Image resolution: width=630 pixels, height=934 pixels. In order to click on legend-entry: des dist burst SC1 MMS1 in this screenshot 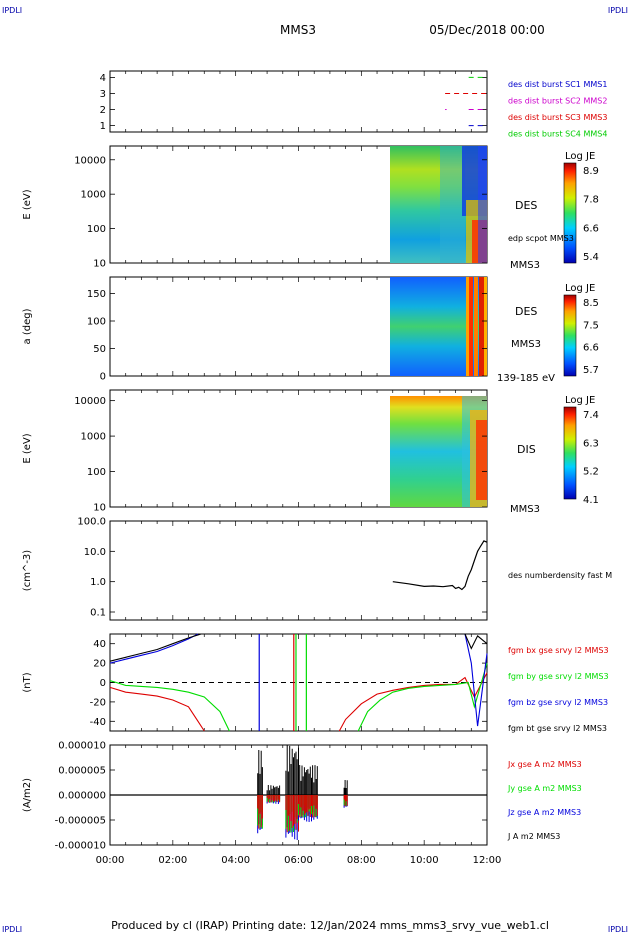, I will do `click(557, 84)`.